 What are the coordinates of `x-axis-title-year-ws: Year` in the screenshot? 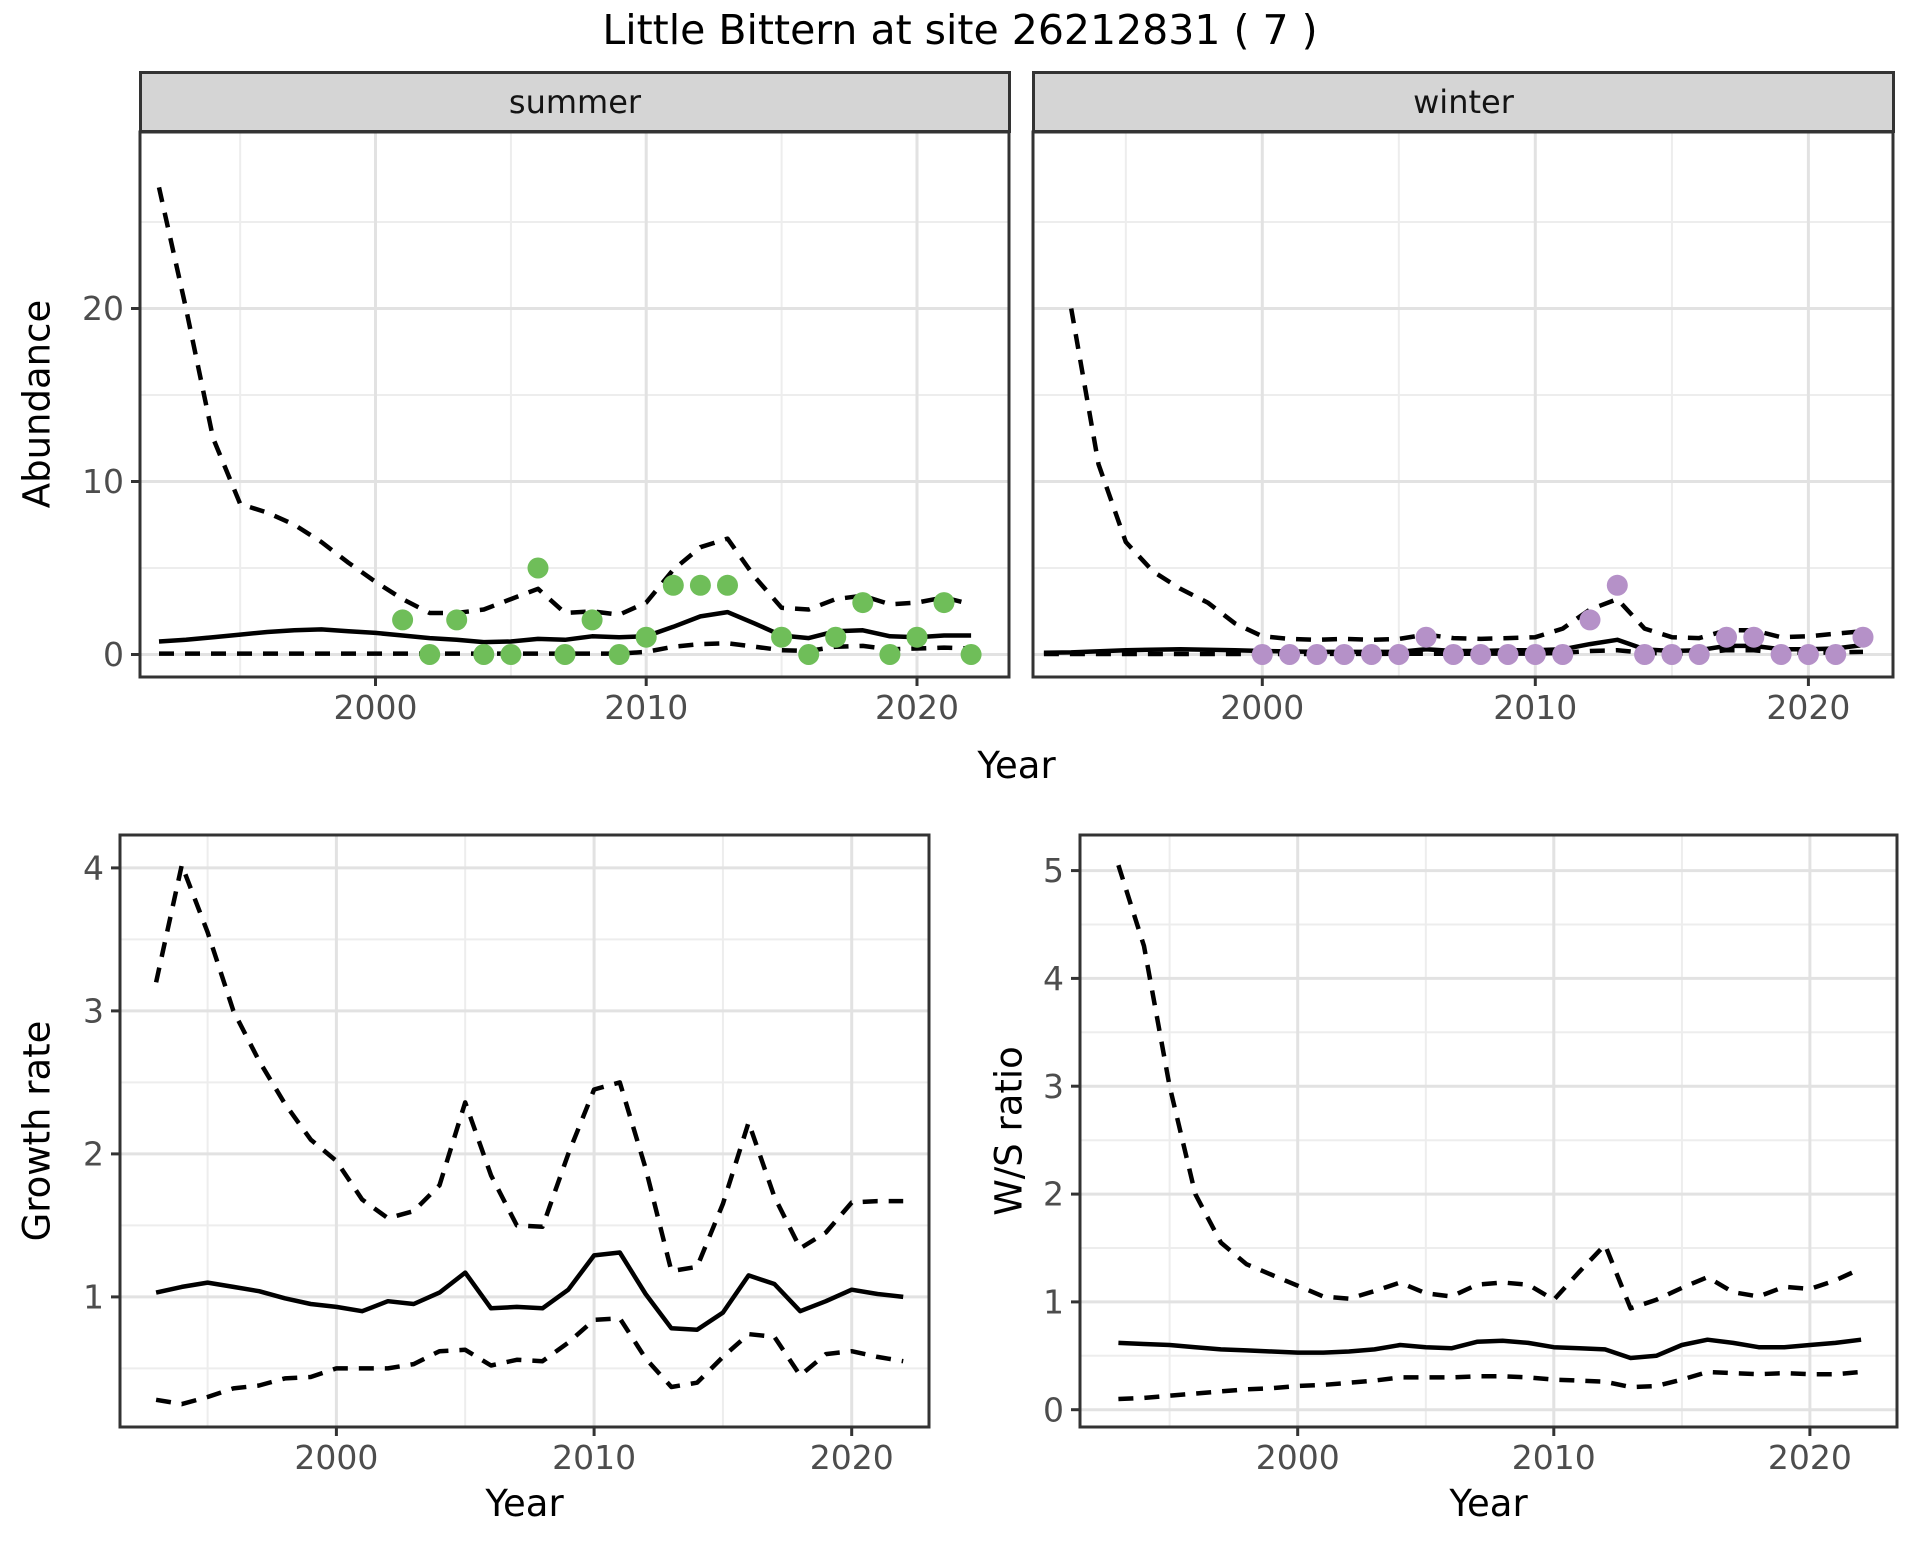 It's located at (1488, 1503).